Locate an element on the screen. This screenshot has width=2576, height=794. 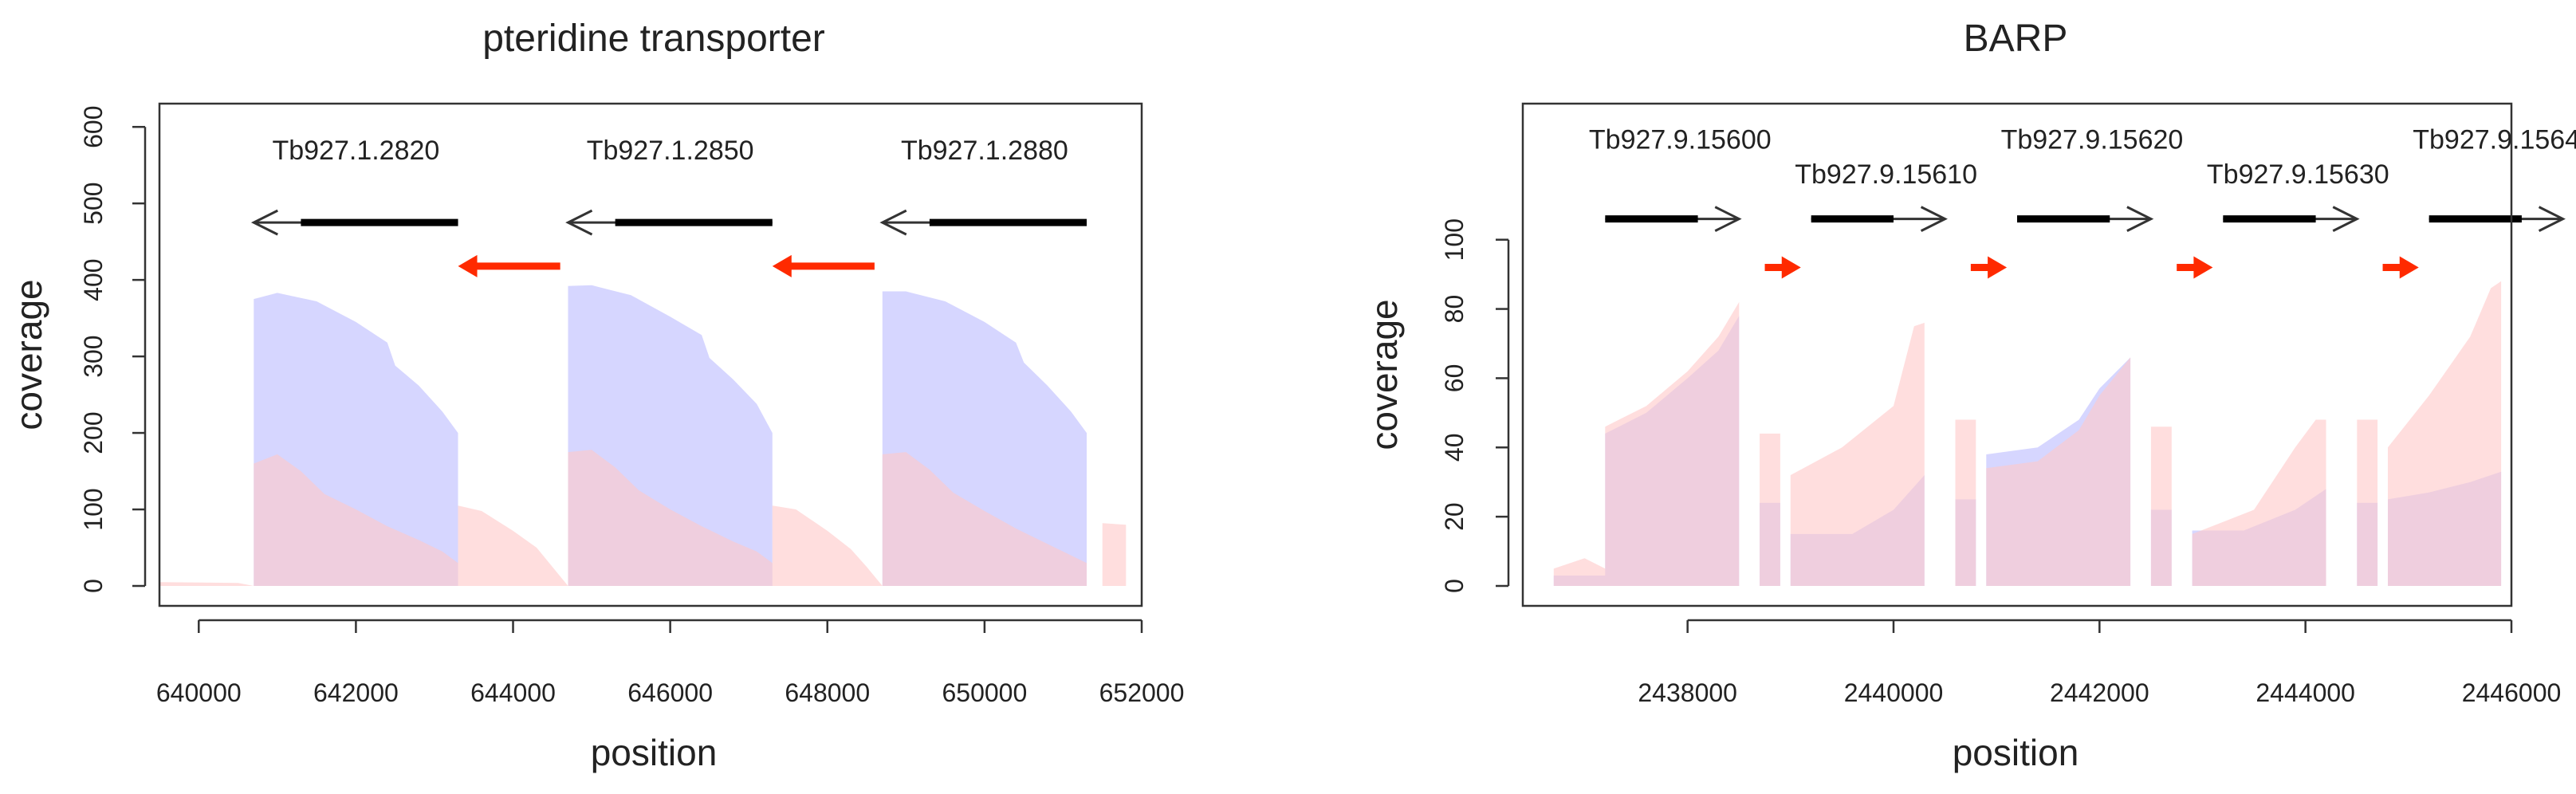
x-tick-label: 650000 is located at coordinates (985, 692).